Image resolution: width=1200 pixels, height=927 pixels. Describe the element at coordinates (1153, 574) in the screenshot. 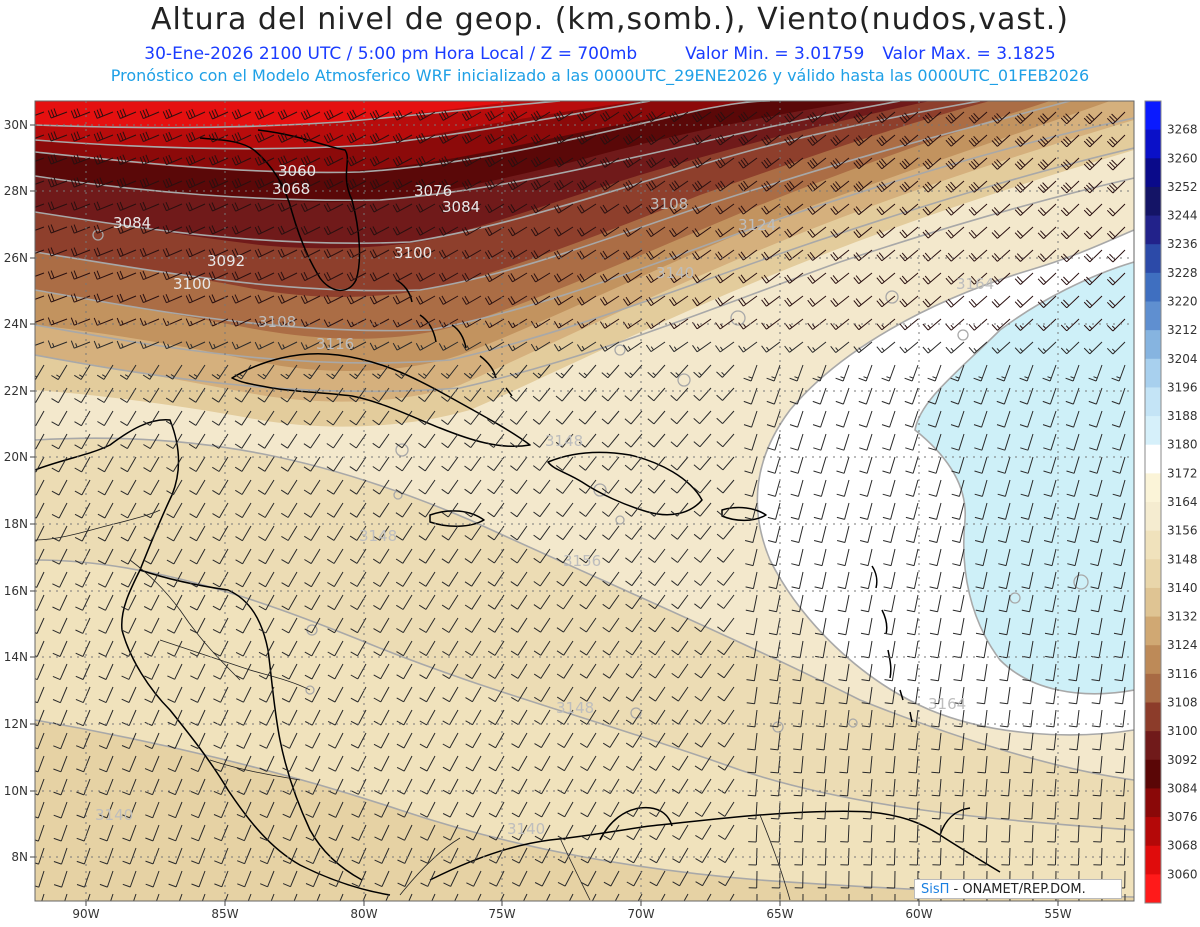

I see `colorbar-swatch` at that location.